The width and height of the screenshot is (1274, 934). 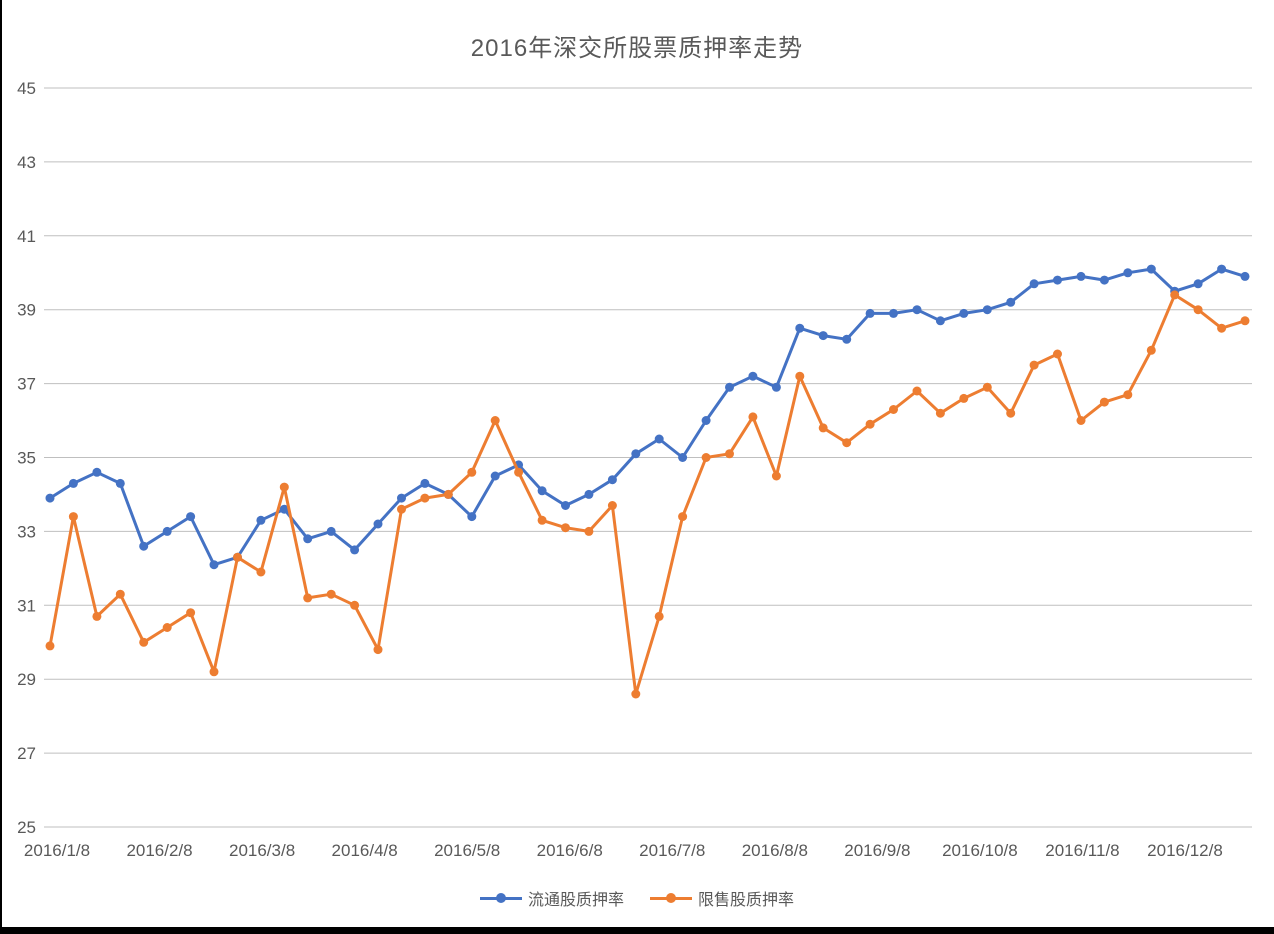 I want to click on x-axis-tick-label: 2016/12/8, so click(x=1185, y=850).